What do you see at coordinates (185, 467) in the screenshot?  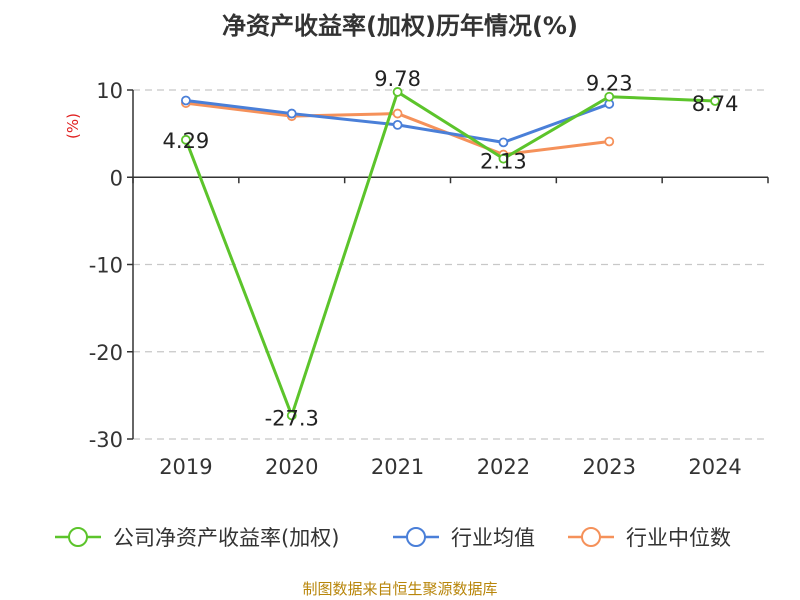 I see `x-tick-label: 2019` at bounding box center [185, 467].